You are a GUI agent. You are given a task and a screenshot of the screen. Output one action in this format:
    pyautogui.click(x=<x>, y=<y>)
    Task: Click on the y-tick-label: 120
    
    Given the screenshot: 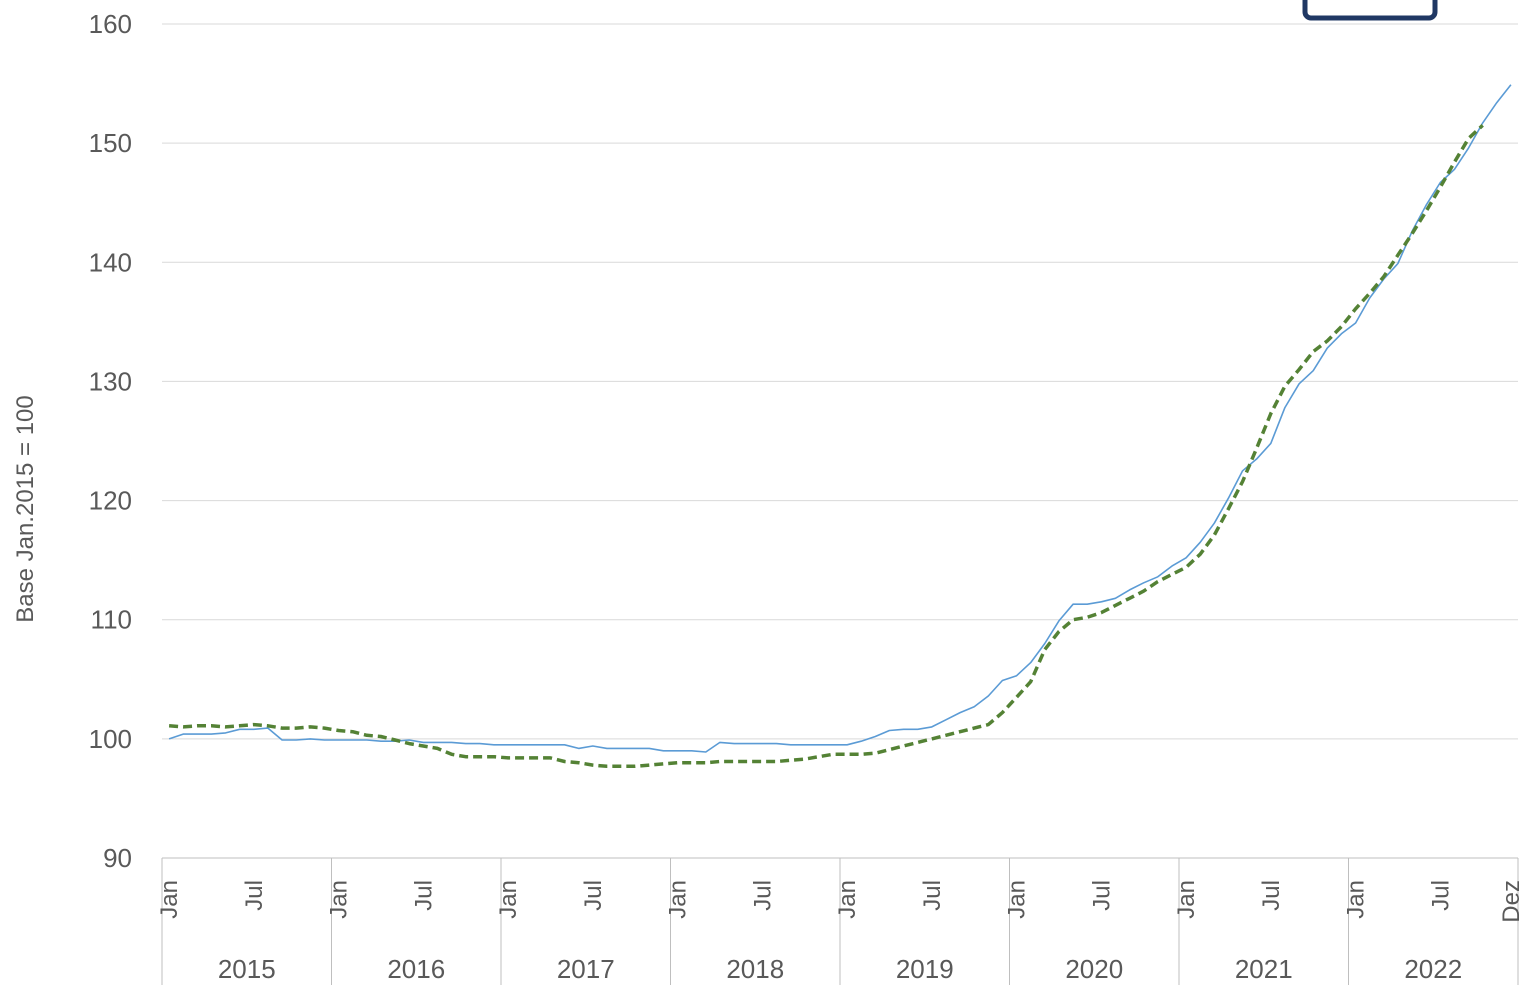 What is the action you would take?
    pyautogui.click(x=110, y=501)
    